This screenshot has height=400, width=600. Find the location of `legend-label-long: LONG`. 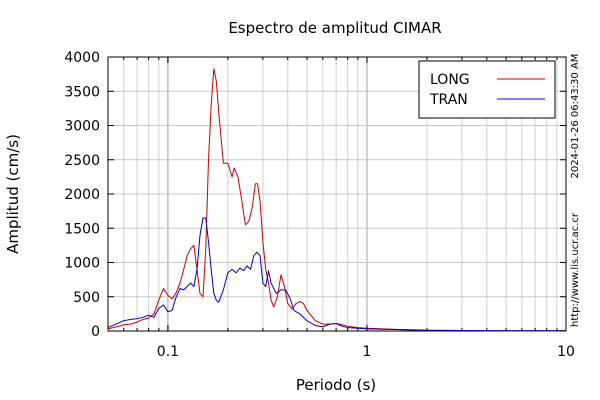

legend-label-long: LONG is located at coordinates (450, 80).